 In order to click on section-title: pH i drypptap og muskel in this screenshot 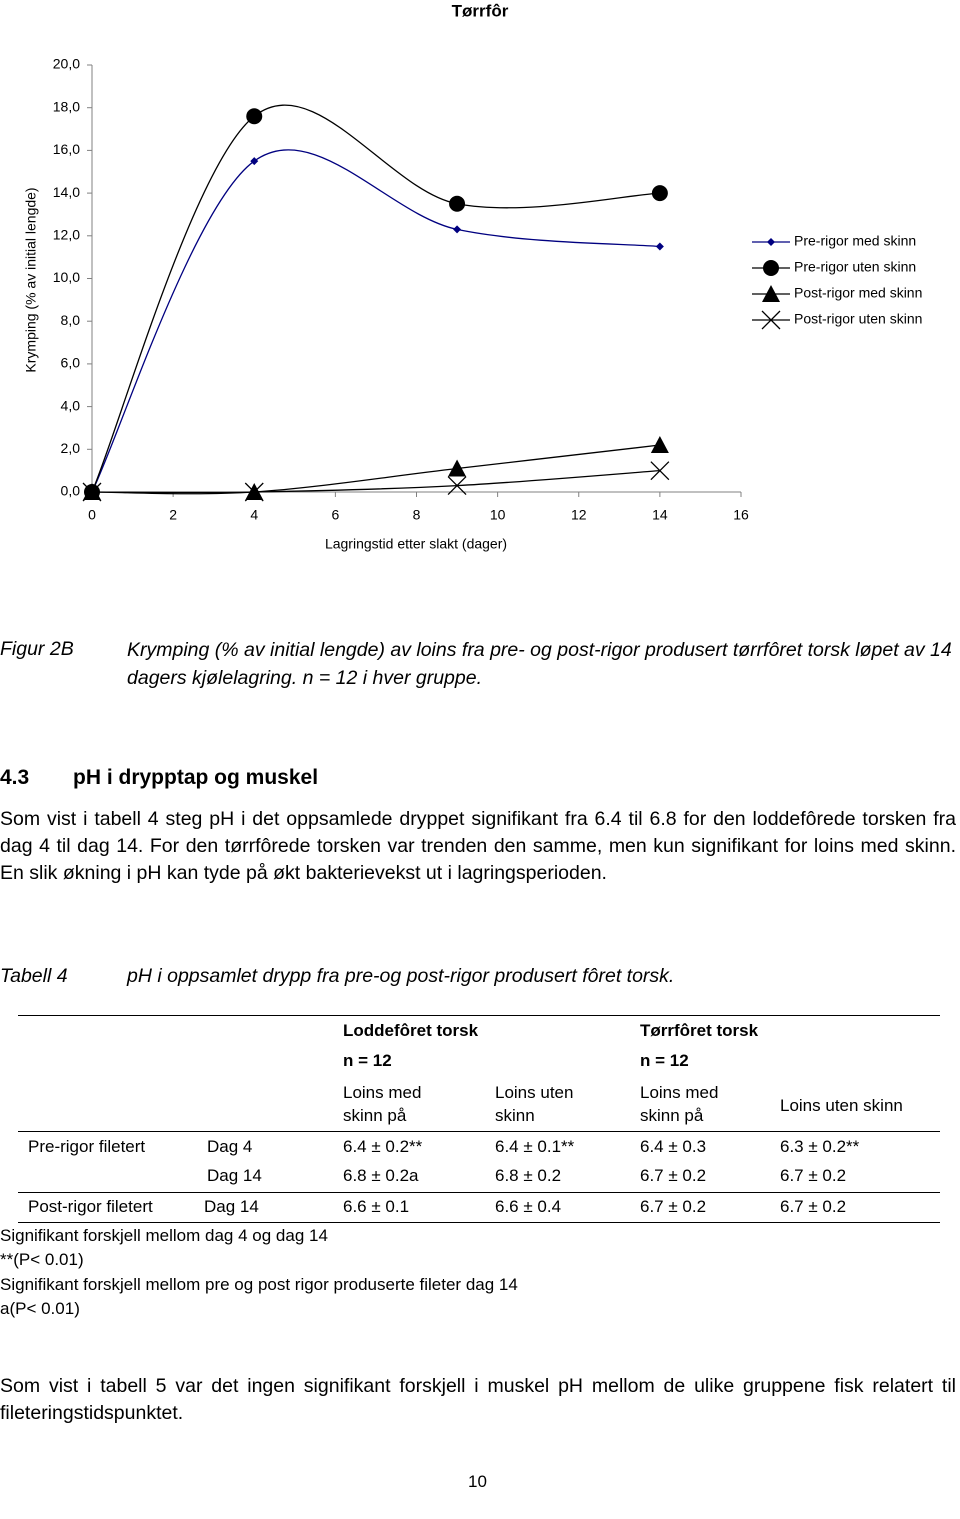, I will do `click(196, 777)`.